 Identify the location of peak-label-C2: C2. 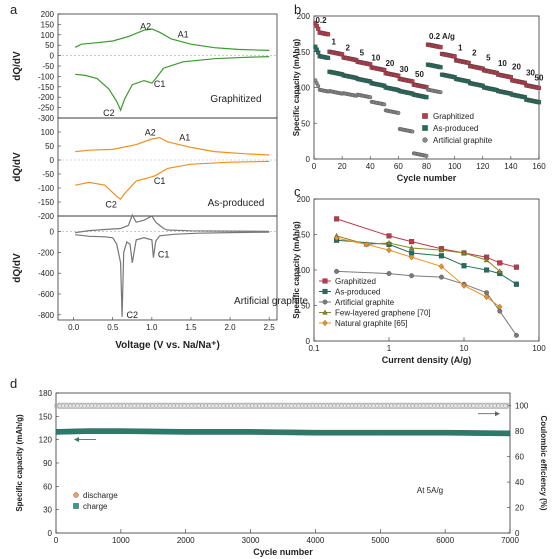
(133, 315).